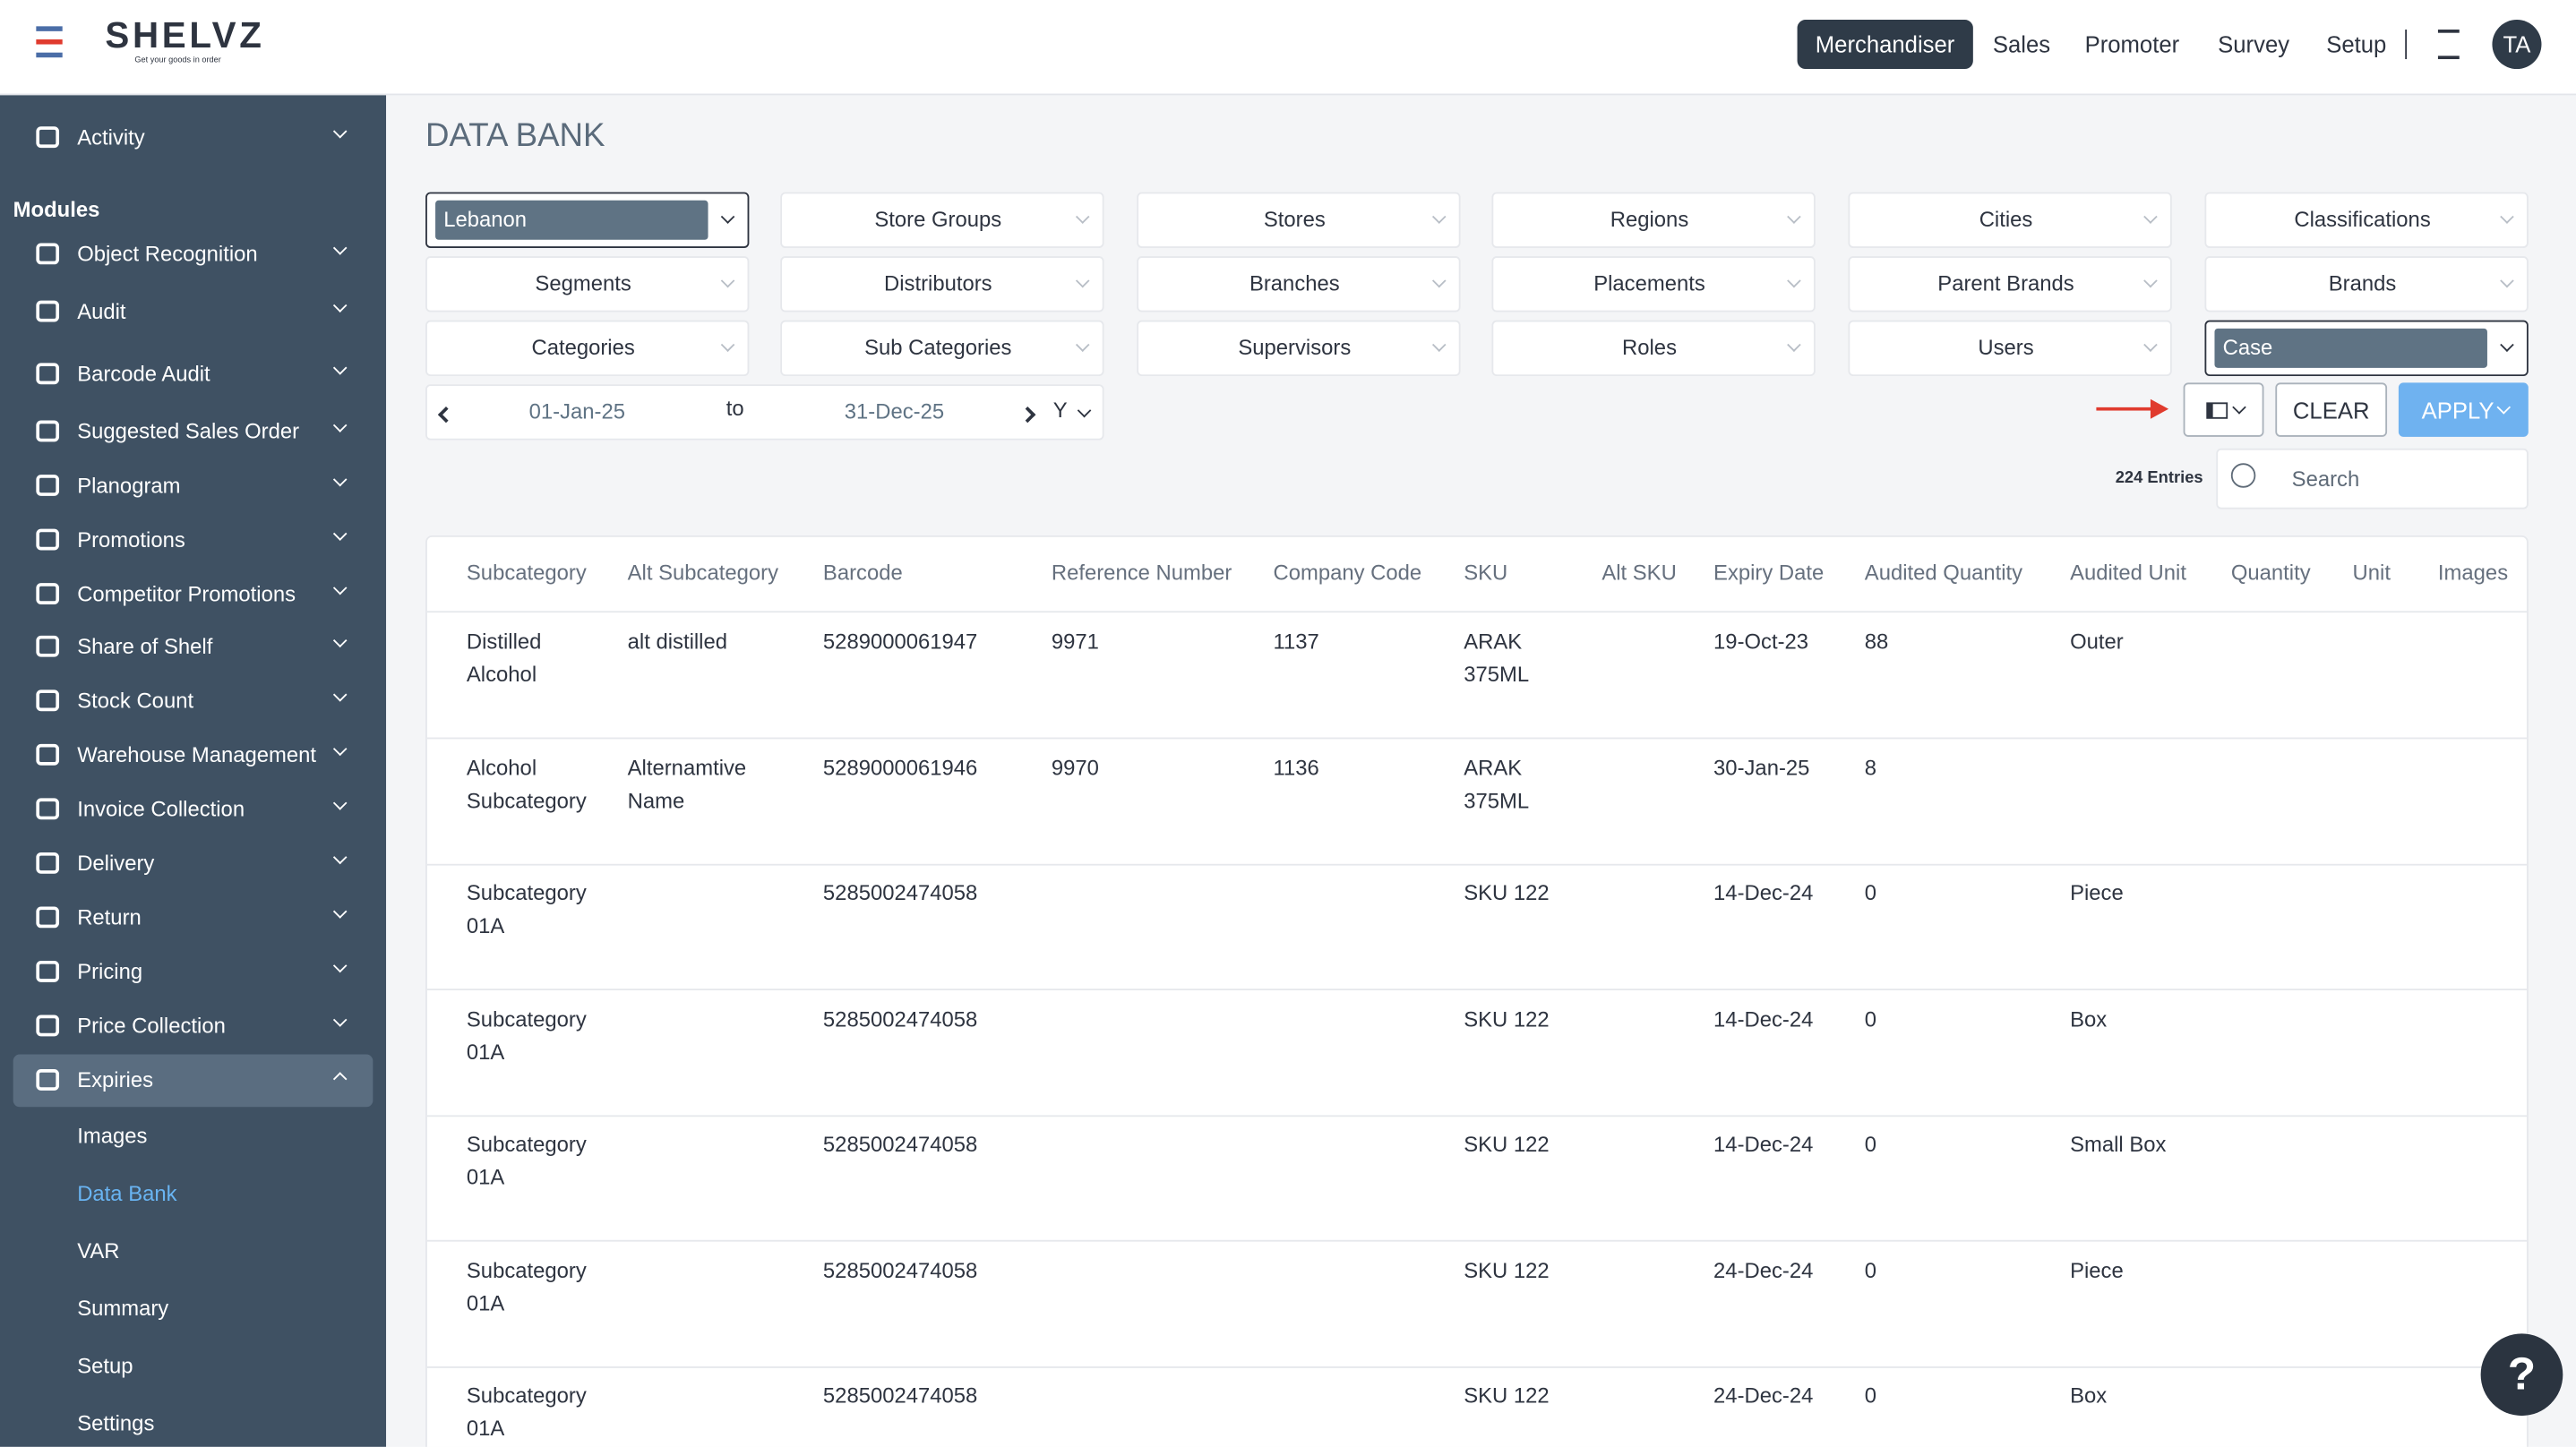  I want to click on sidebar-item: Stock Count, so click(193, 701).